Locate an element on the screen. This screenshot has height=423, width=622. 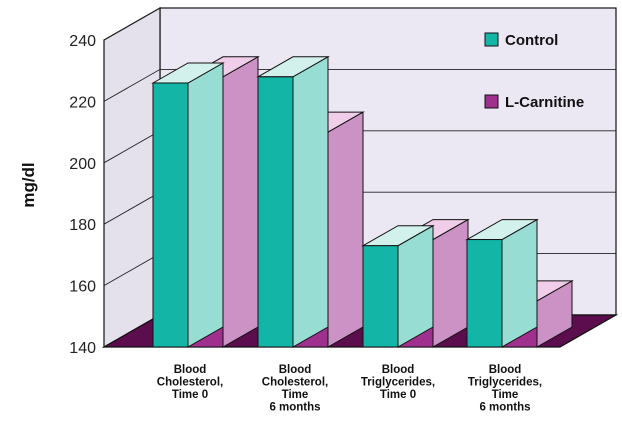
x-tick-label: Blood Cholesterol, Time 0 is located at coordinates (190, 382).